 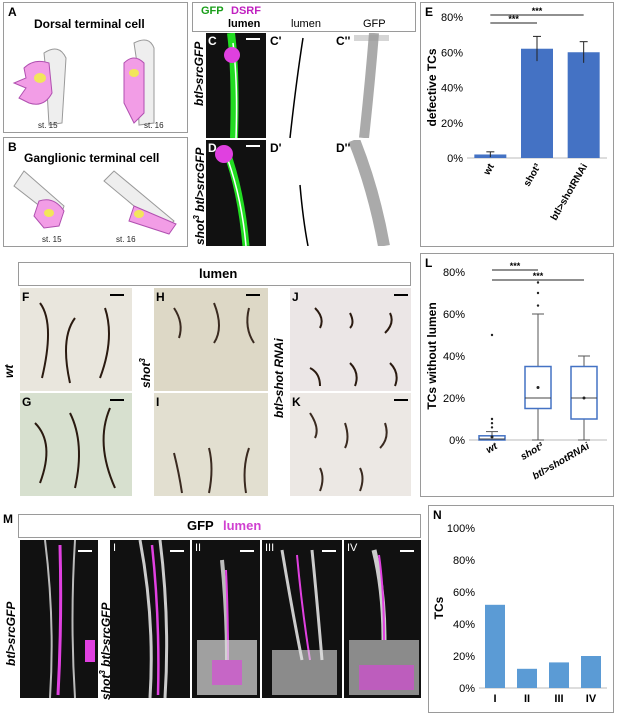 What do you see at coordinates (242, 525) in the screenshot?
I see `m-header-lumen: lumen` at bounding box center [242, 525].